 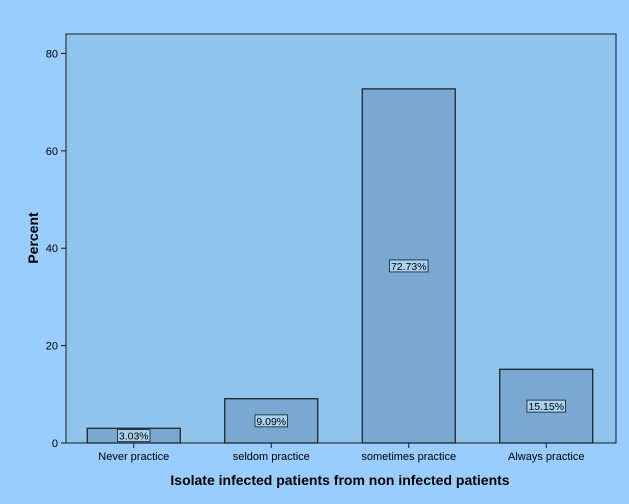 I want to click on y-tick-label: 60, so click(x=52, y=152).